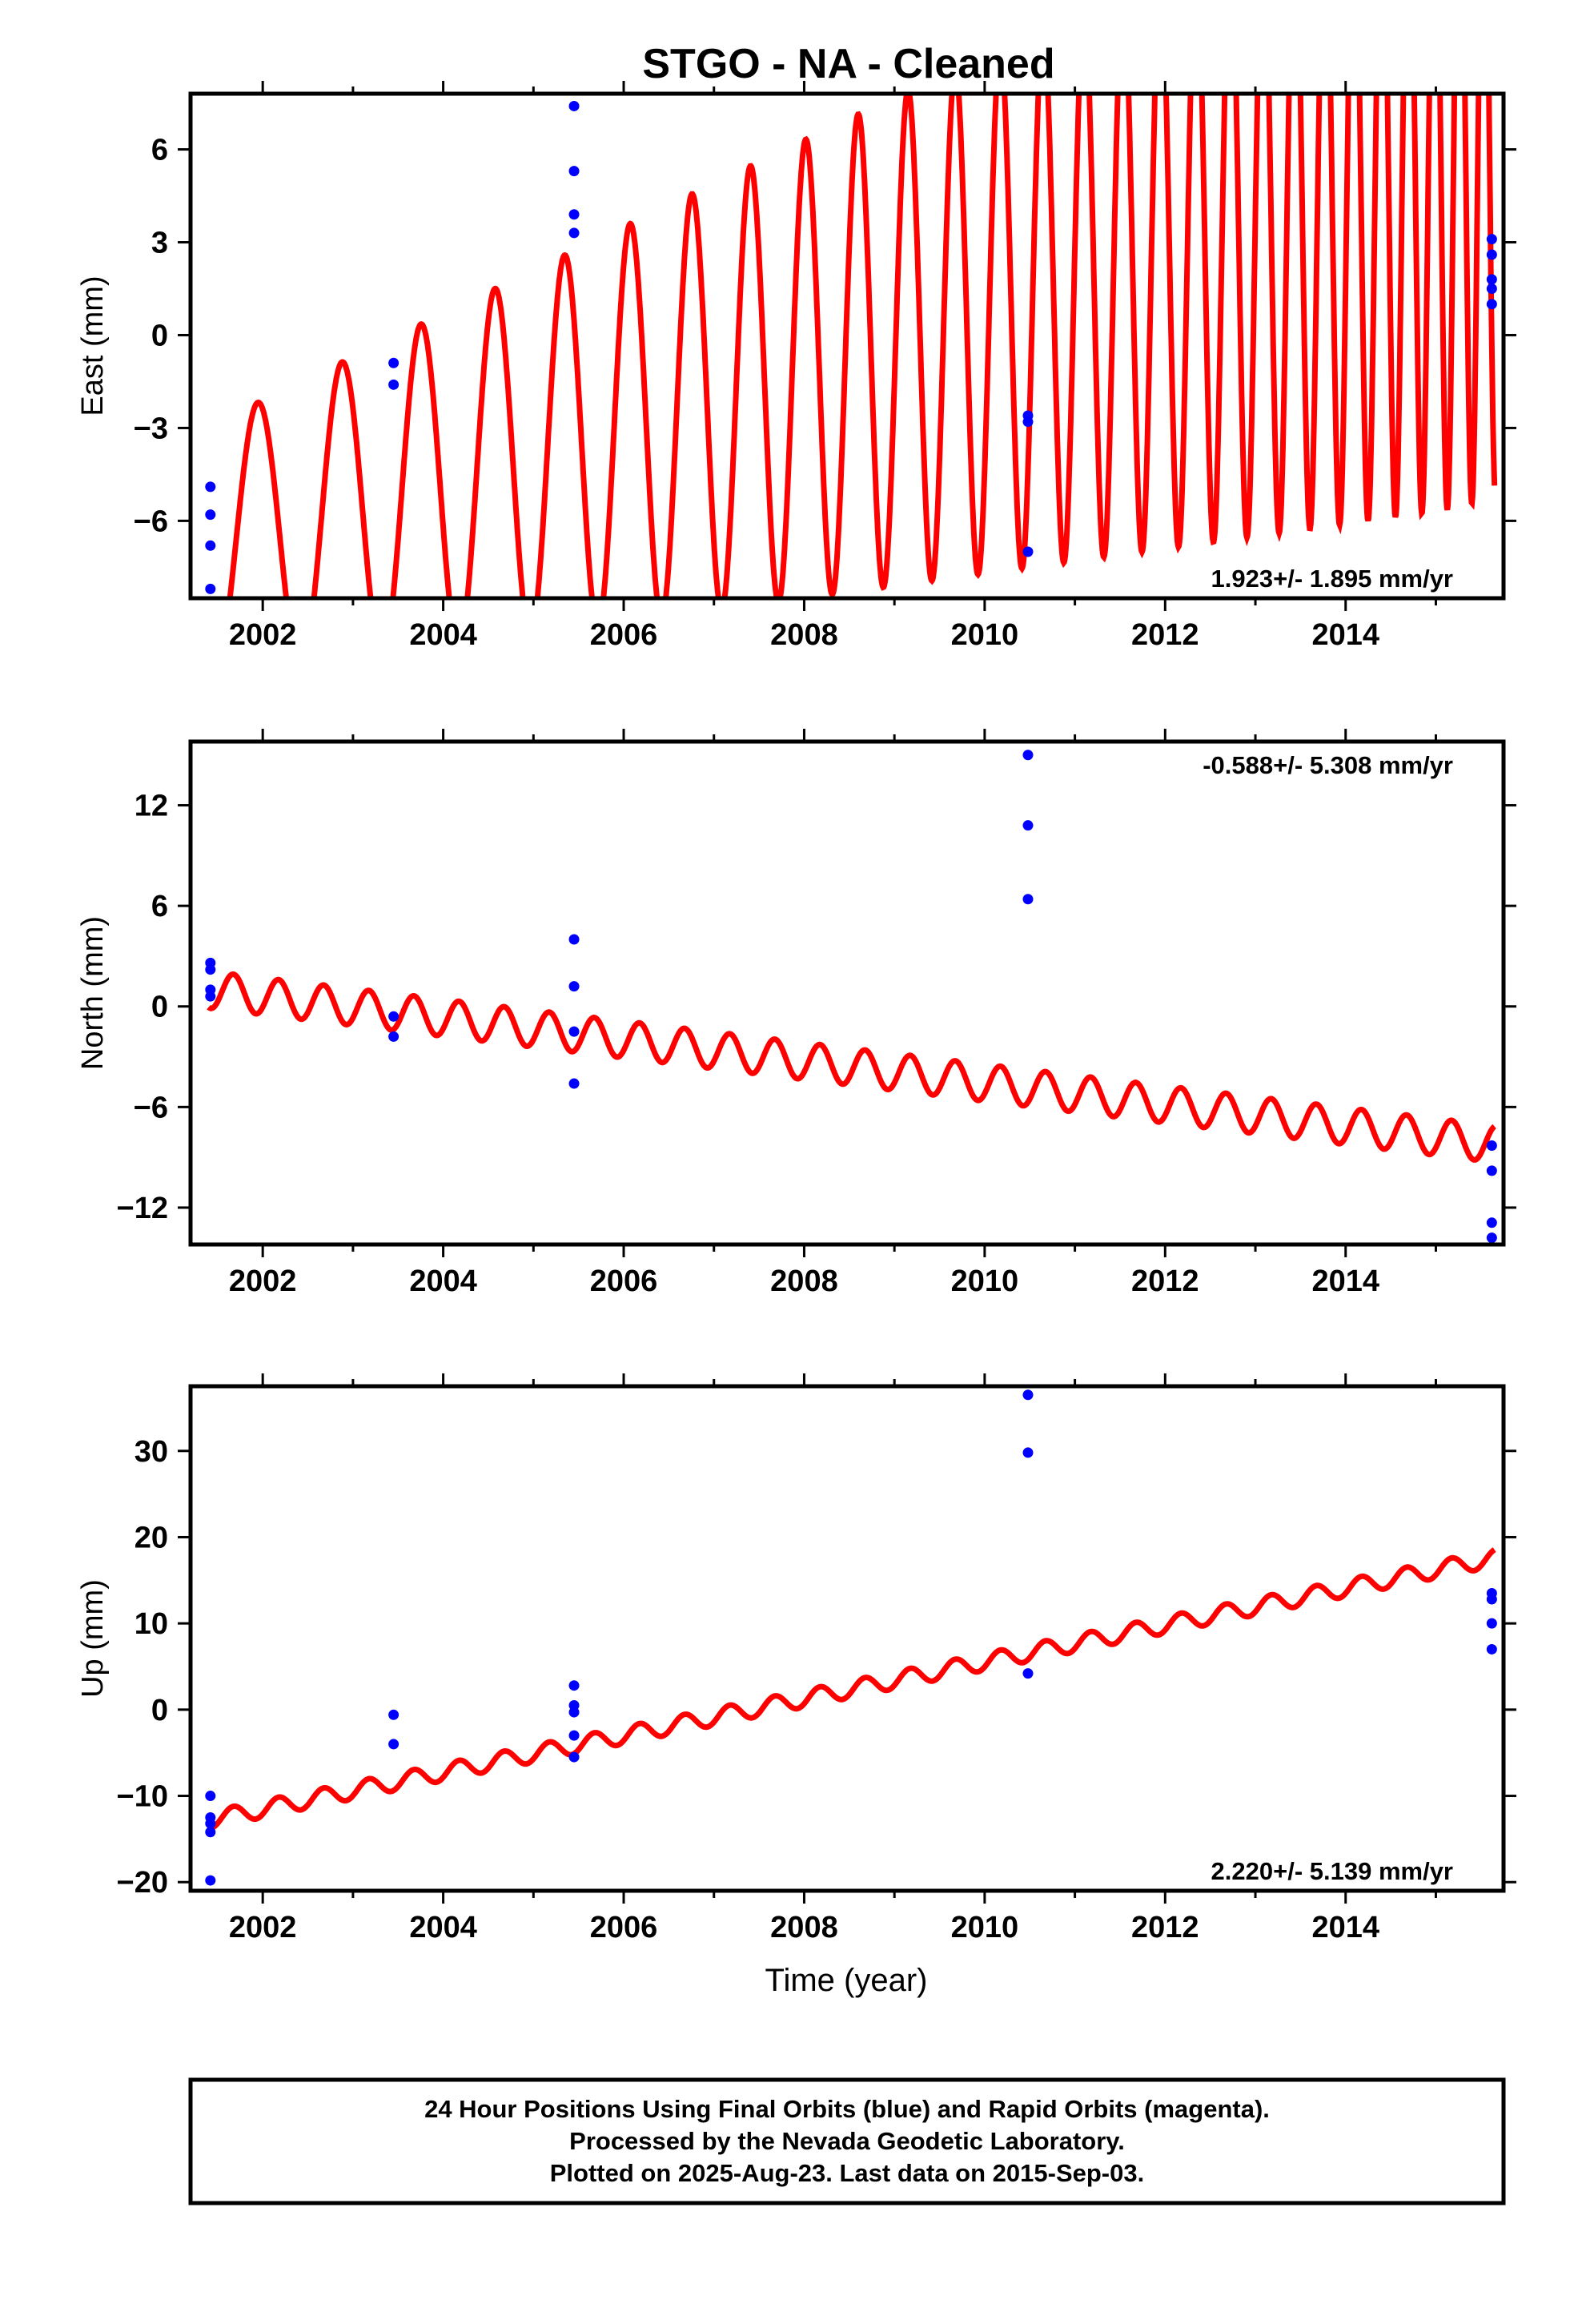 The width and height of the screenshot is (1582, 2324). Describe the element at coordinates (159, 1711) in the screenshot. I see `up-y-tick-label: 0` at that location.